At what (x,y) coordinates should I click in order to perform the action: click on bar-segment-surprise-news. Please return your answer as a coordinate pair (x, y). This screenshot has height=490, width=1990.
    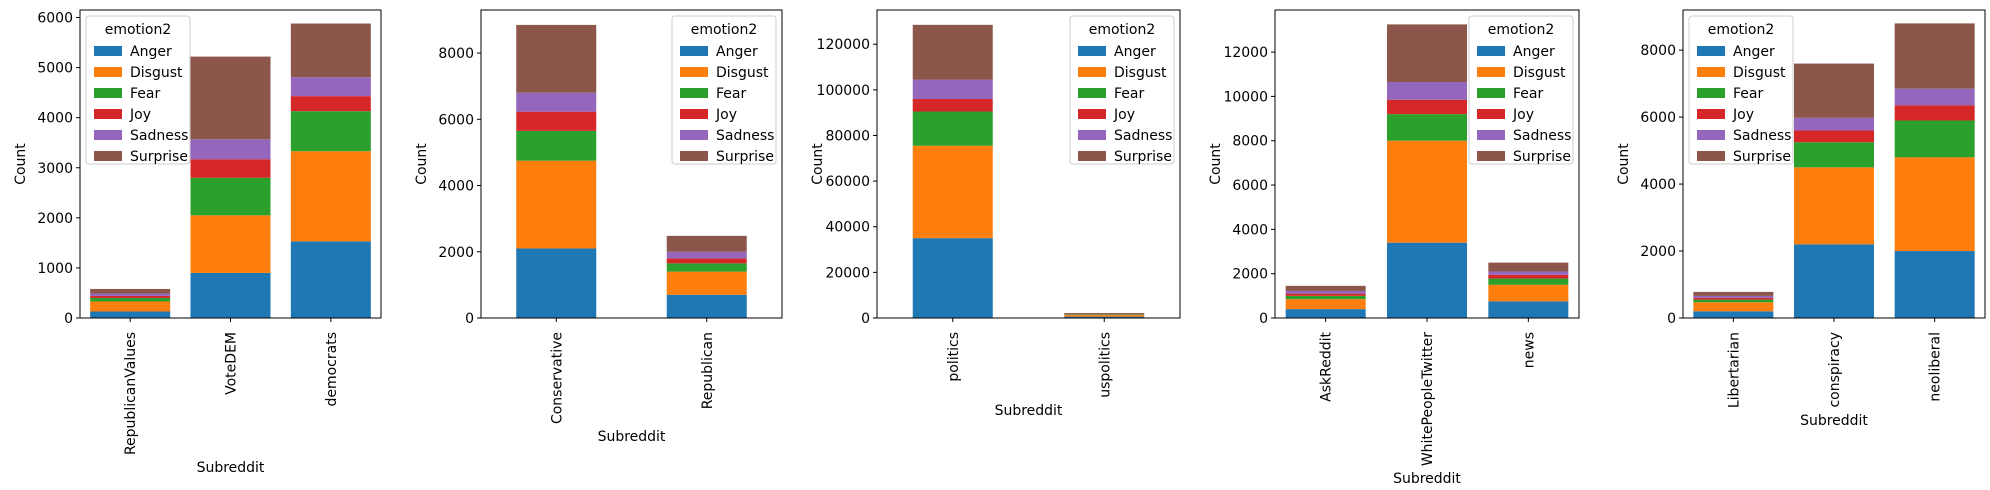
    Looking at the image, I should click on (1528, 267).